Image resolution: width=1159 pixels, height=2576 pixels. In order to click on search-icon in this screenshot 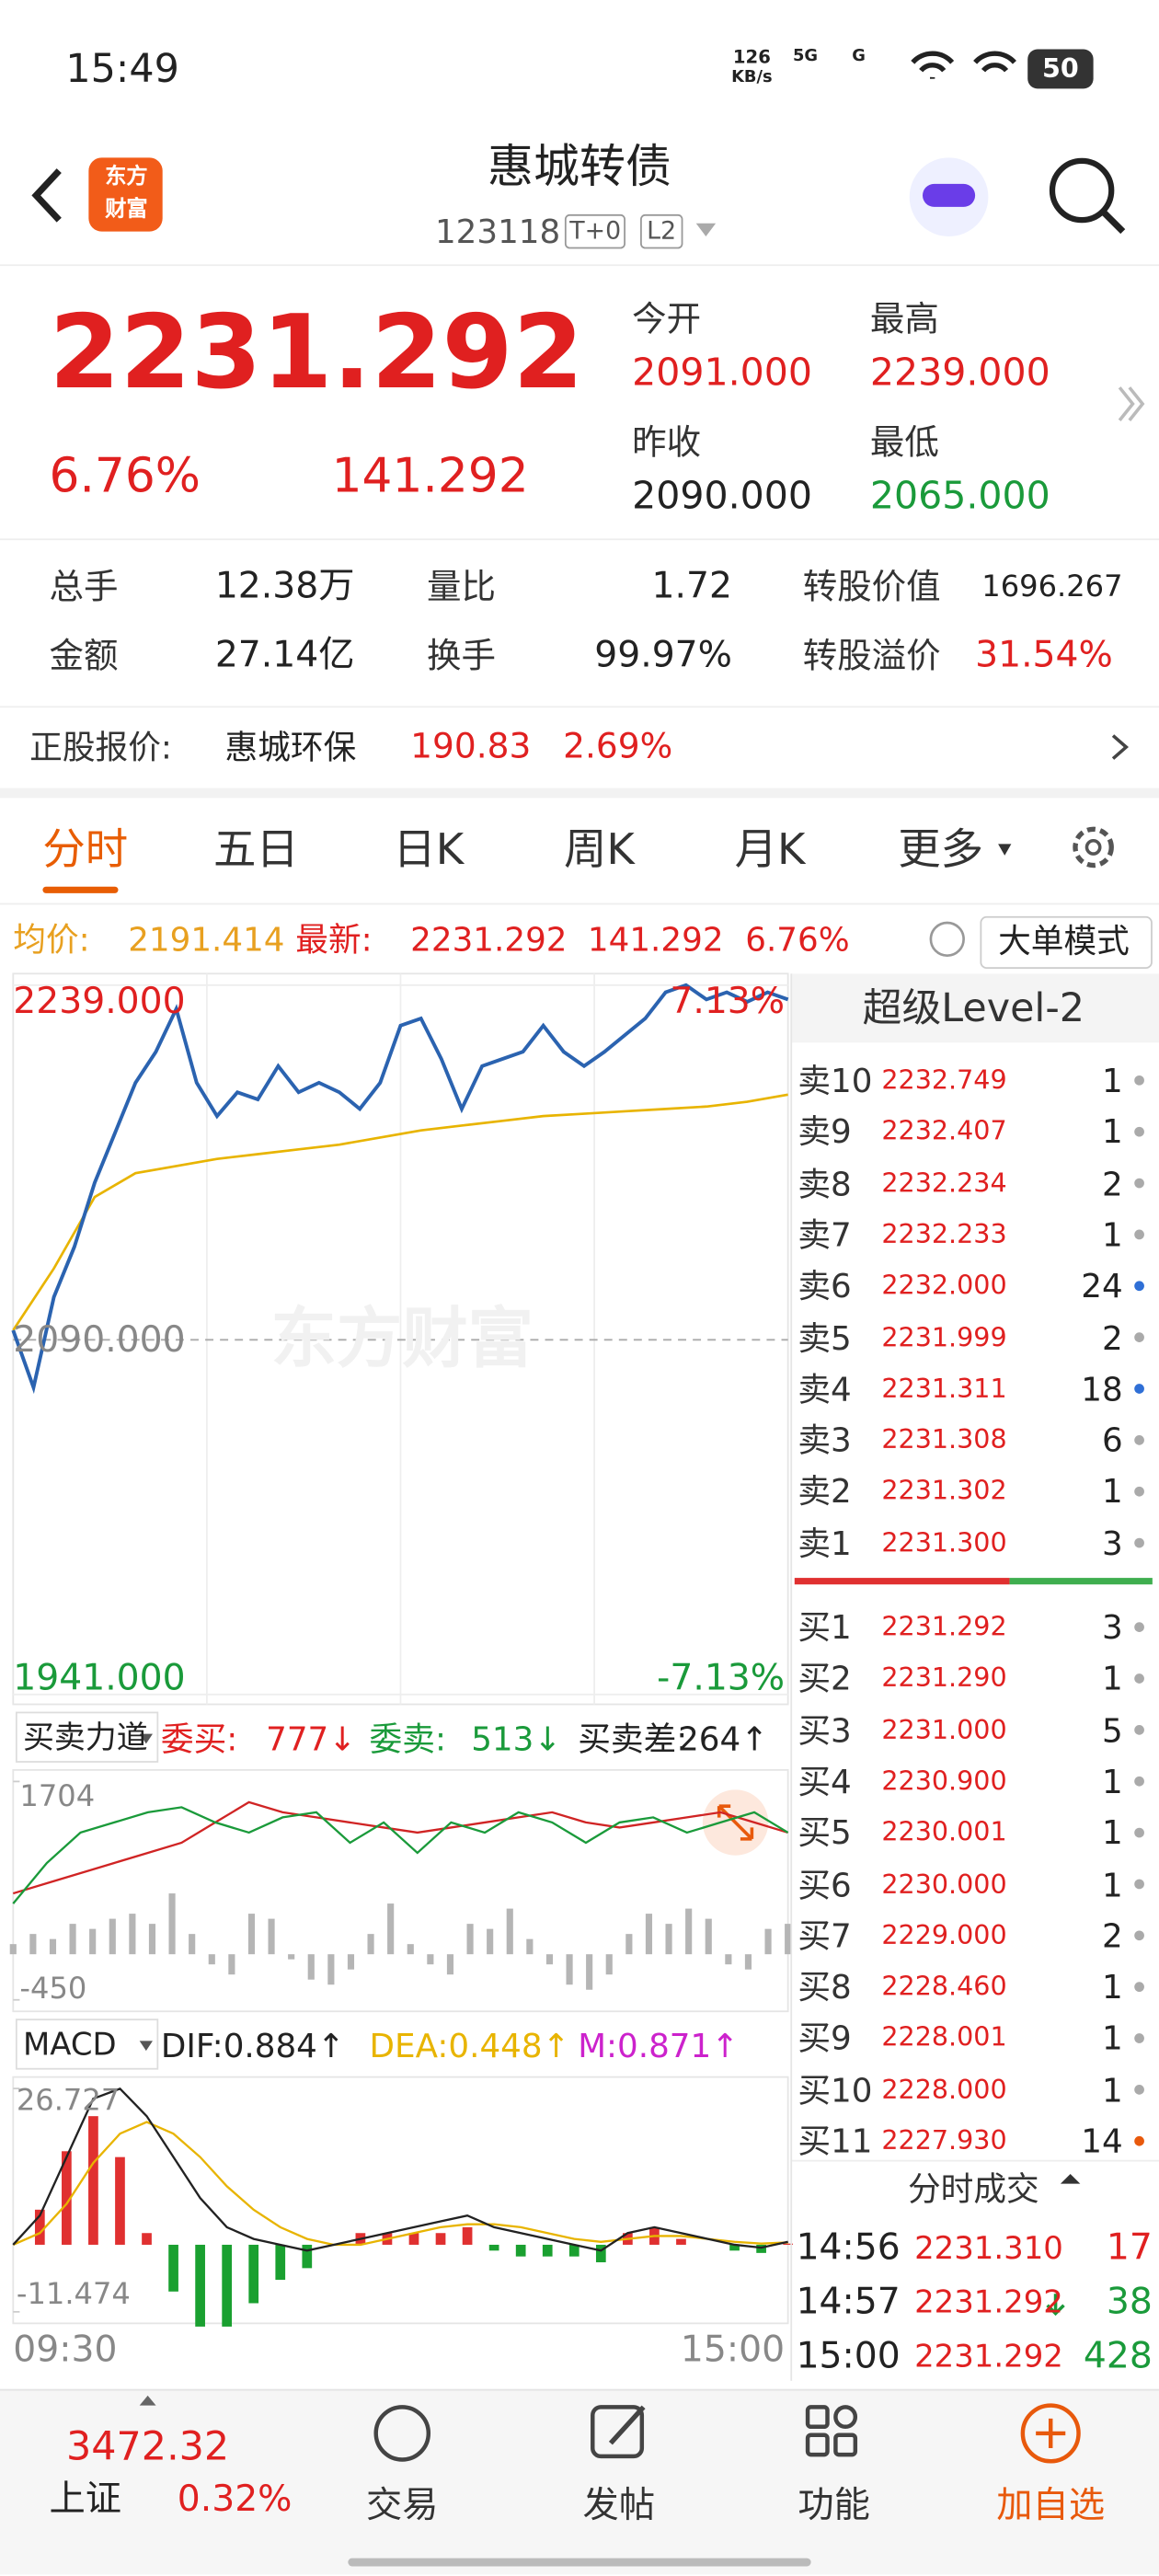, I will do `click(1082, 190)`.